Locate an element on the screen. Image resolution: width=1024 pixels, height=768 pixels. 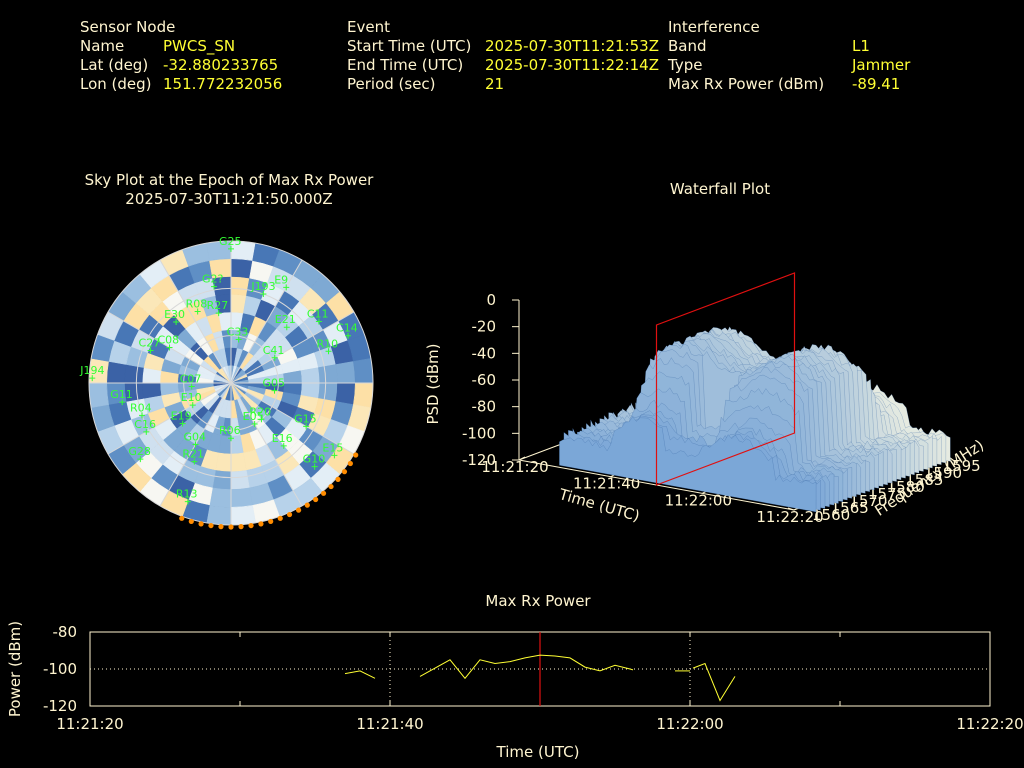
satellite-label: G28 is located at coordinates (139, 451).